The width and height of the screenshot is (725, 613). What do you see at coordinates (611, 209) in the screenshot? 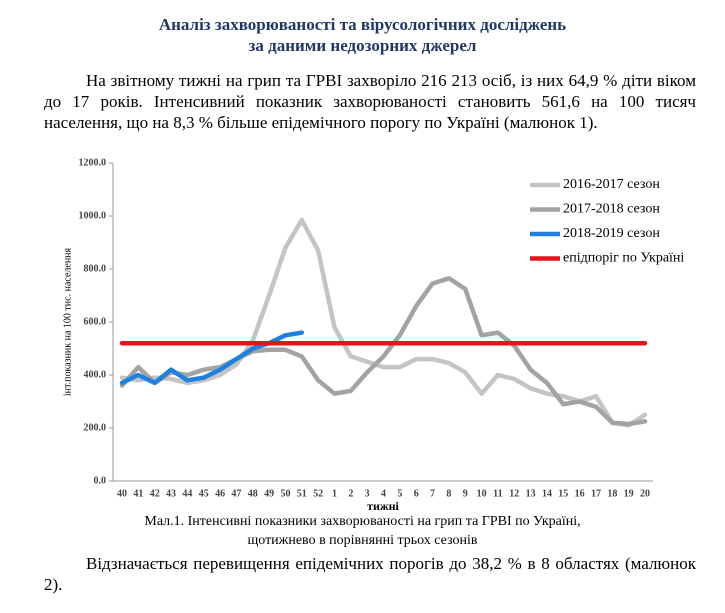
I see `legend-label: 2017-2018 сезон` at bounding box center [611, 209].